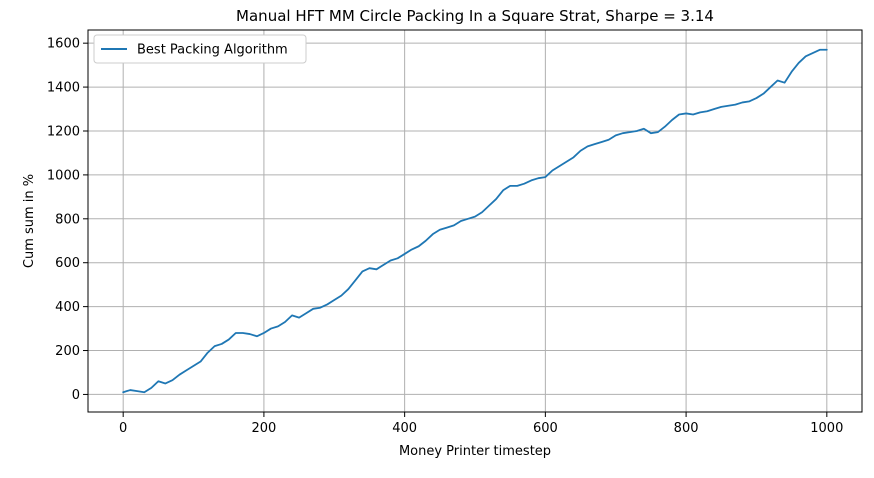 This screenshot has width=874, height=478. Describe the element at coordinates (123, 428) in the screenshot. I see `x-tick-label: 0` at that location.